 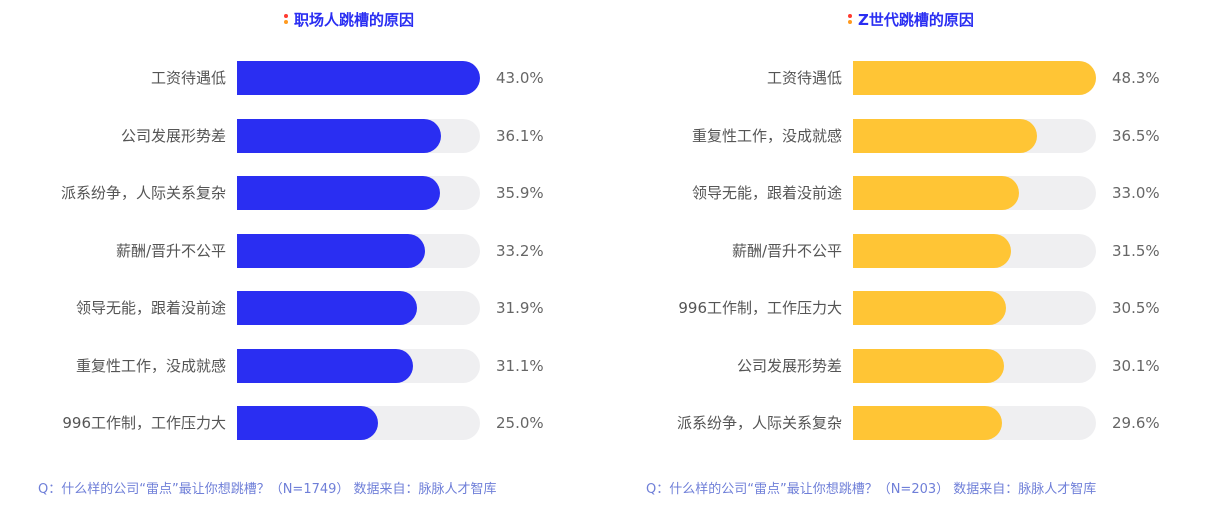 I want to click on right-chart-title: Z世代跳槽的原因, so click(x=916, y=20).